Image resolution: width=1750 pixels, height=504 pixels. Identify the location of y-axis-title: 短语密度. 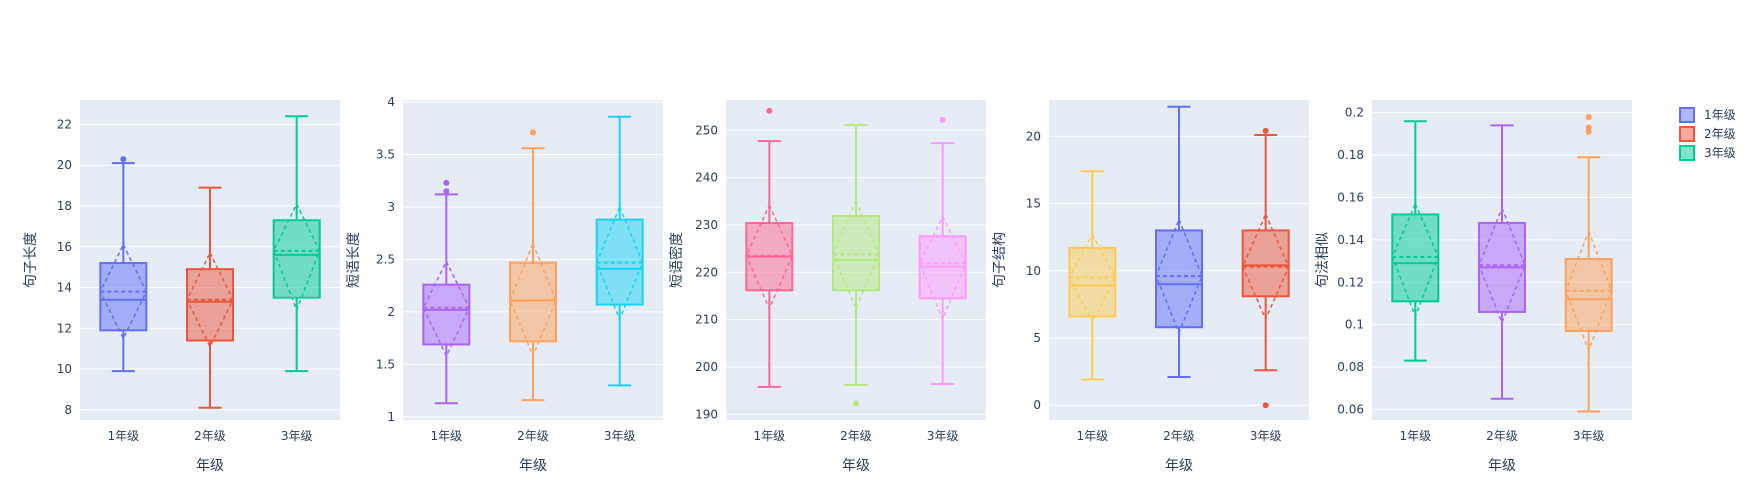
(676, 260).